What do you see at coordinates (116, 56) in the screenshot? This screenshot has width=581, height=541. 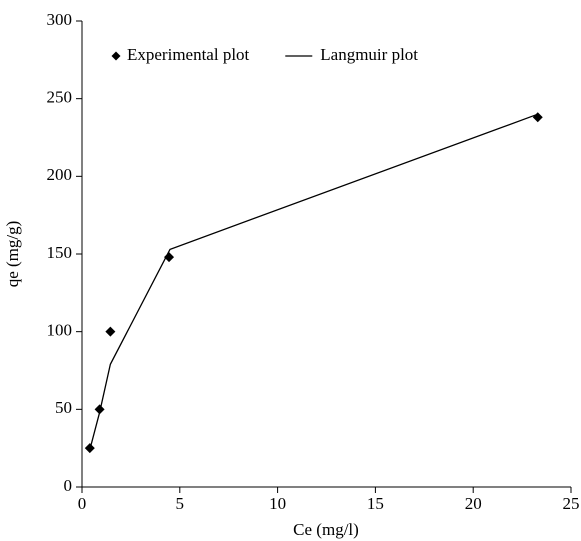 I see `legend-marker` at bounding box center [116, 56].